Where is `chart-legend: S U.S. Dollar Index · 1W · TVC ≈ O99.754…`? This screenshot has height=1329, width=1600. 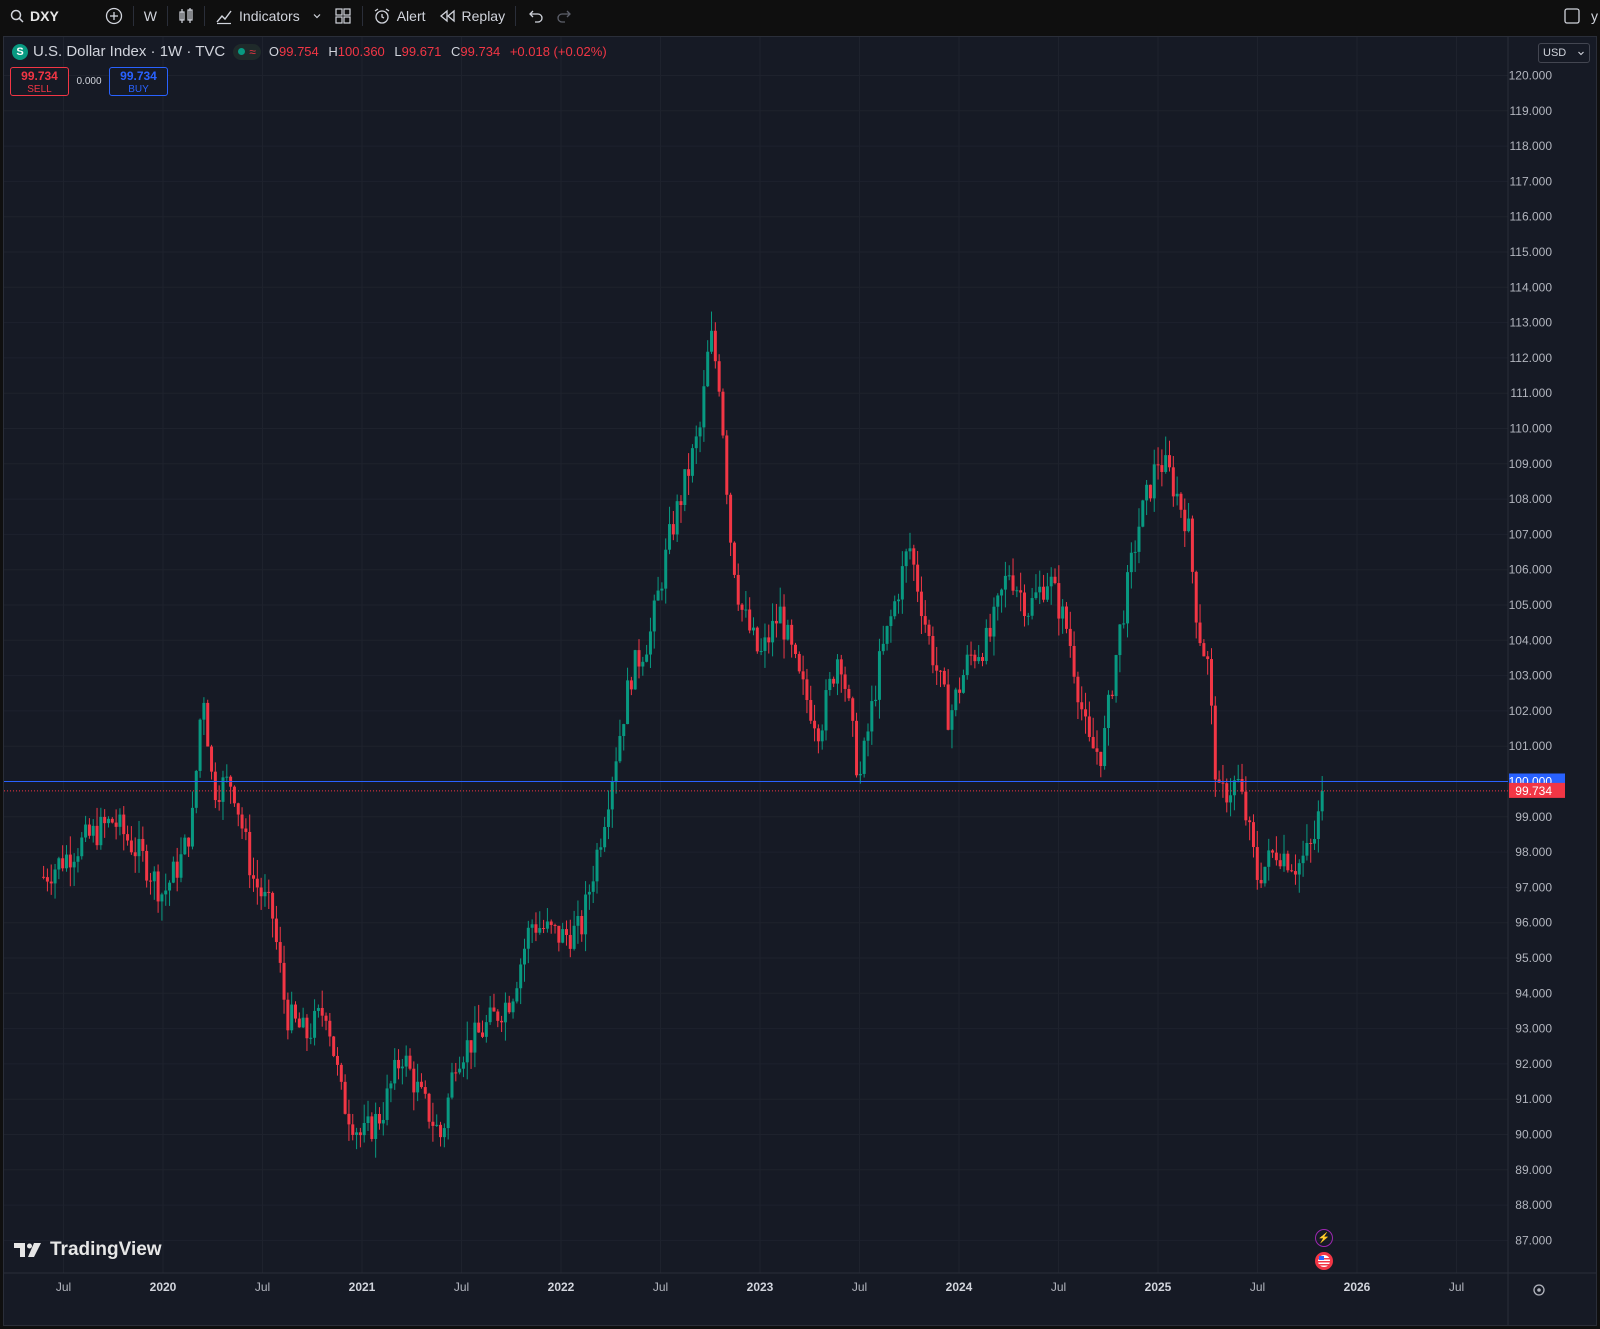
chart-legend: S U.S. Dollar Index · 1W · TVC ≈ O99.754… is located at coordinates (309, 51).